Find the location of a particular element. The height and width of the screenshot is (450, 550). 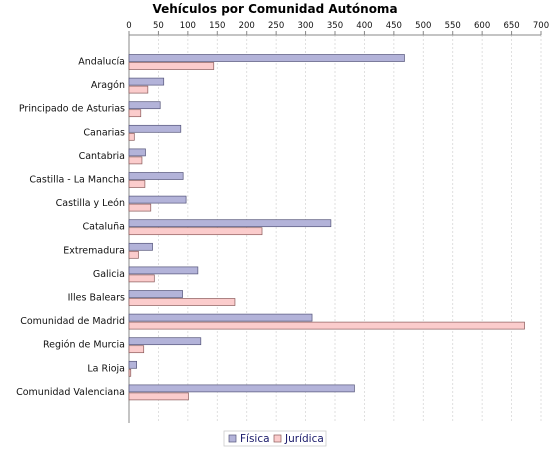

category-label: Galicia is located at coordinates (109, 274).